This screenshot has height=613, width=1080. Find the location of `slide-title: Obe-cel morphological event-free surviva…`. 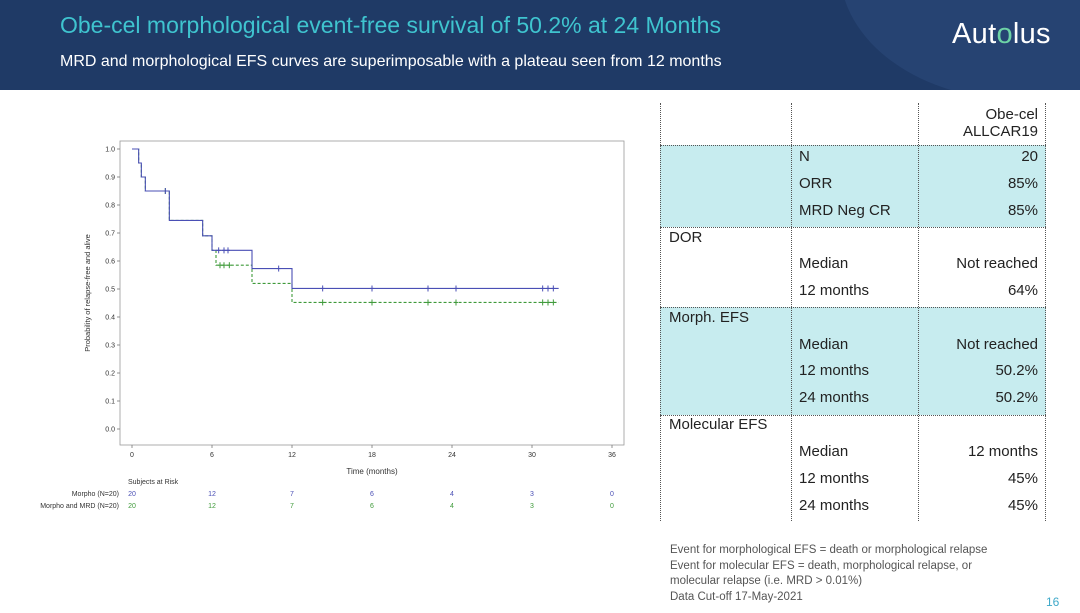

slide-title: Obe-cel morphological event-free surviva… is located at coordinates (390, 25).